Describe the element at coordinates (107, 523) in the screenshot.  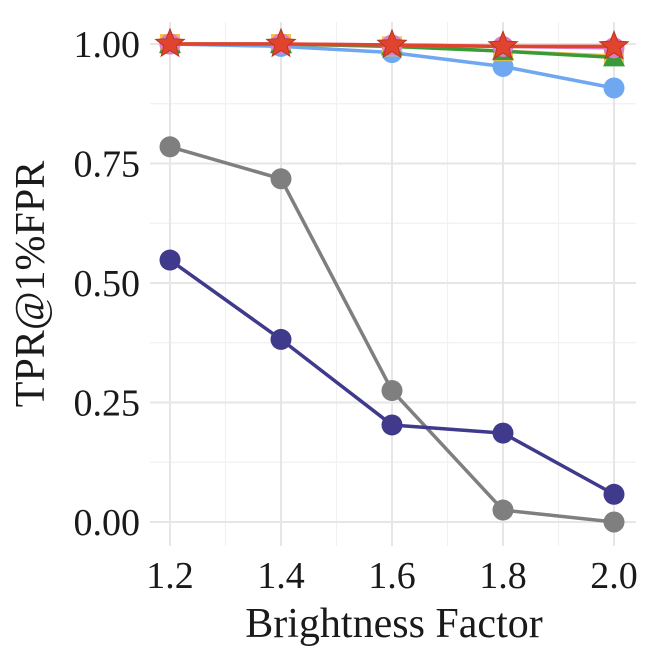
I see `y-tick-label: 0.00` at that location.